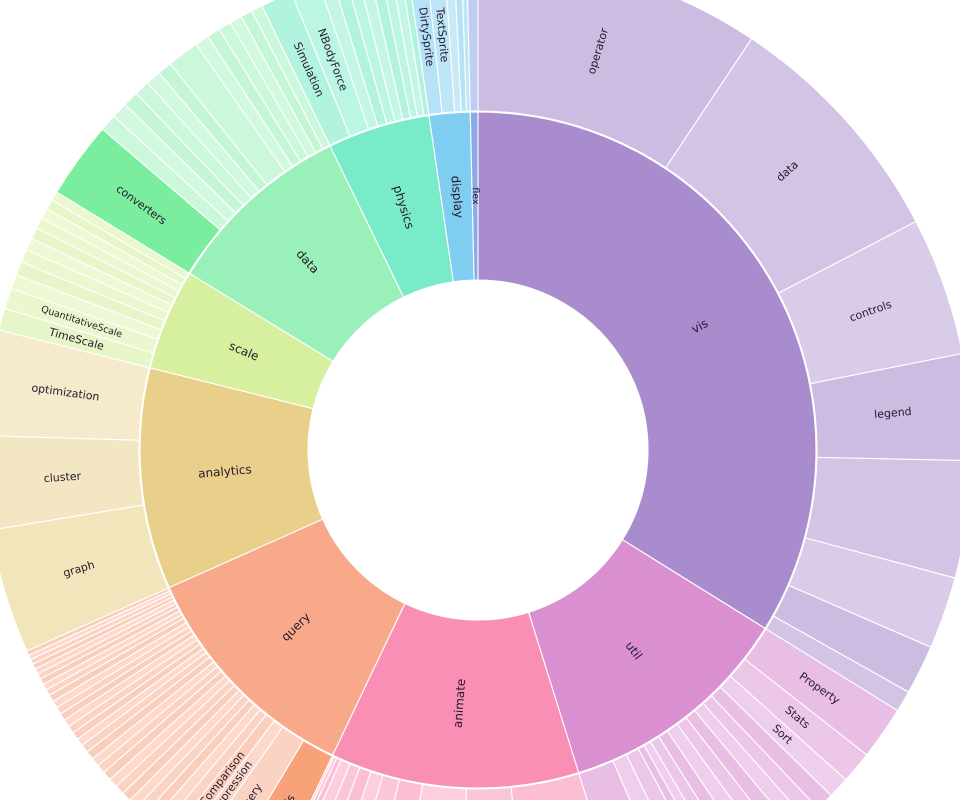 The height and width of the screenshot is (800, 960). I want to click on arc-animate-interpolate, so click(567, 786).